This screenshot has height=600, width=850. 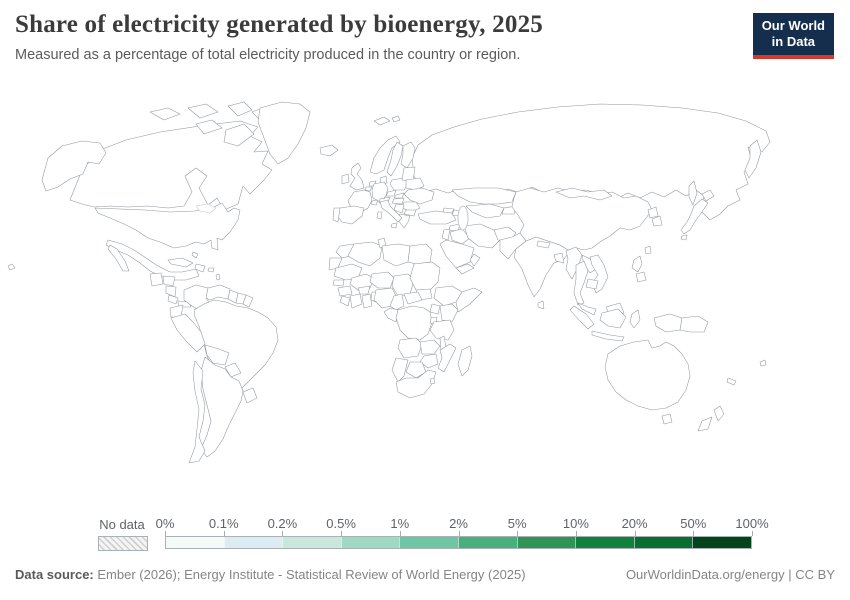 I want to click on country-nicaragua, so click(x=171, y=291).